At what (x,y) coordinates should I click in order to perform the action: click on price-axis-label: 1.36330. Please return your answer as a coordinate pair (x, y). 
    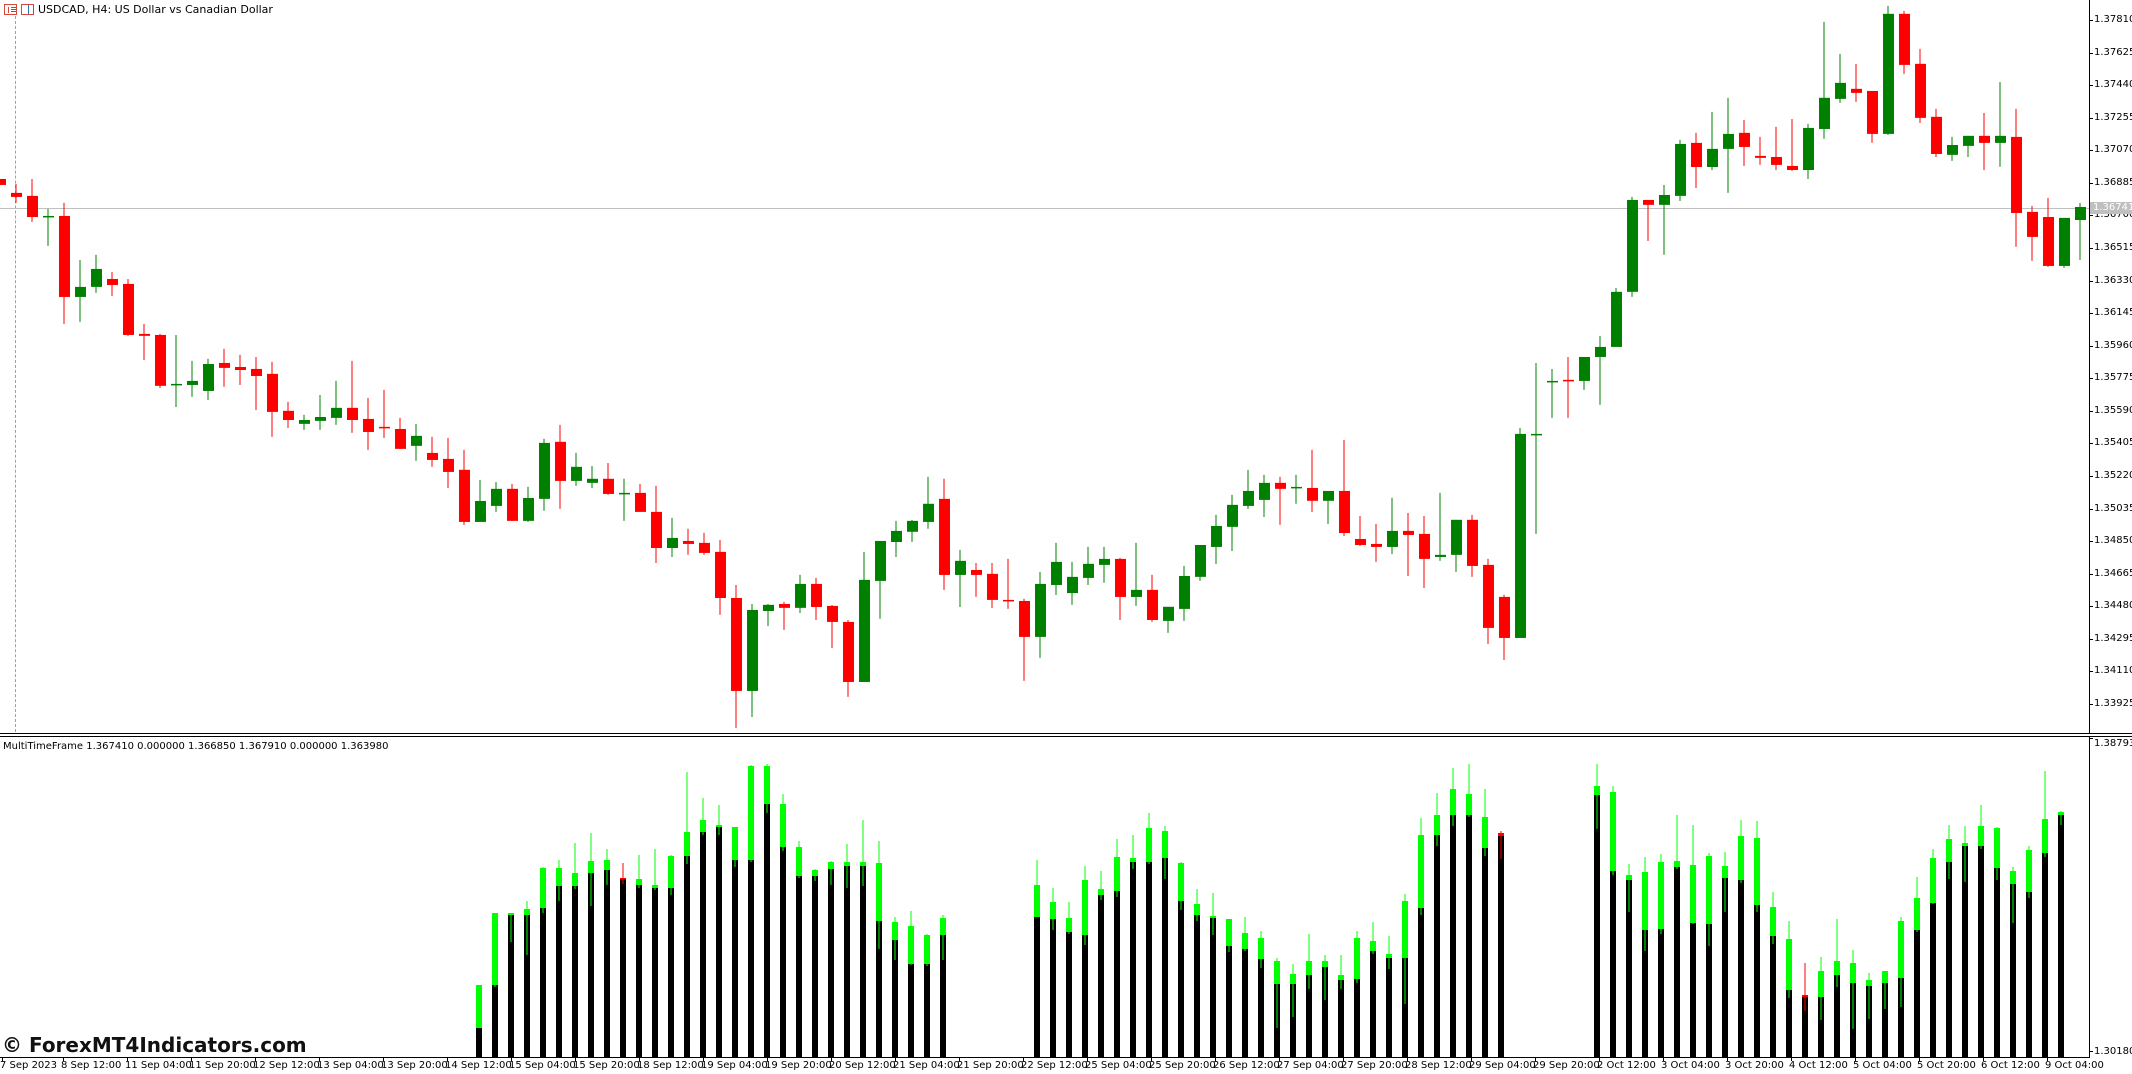
    Looking at the image, I should click on (2113, 280).